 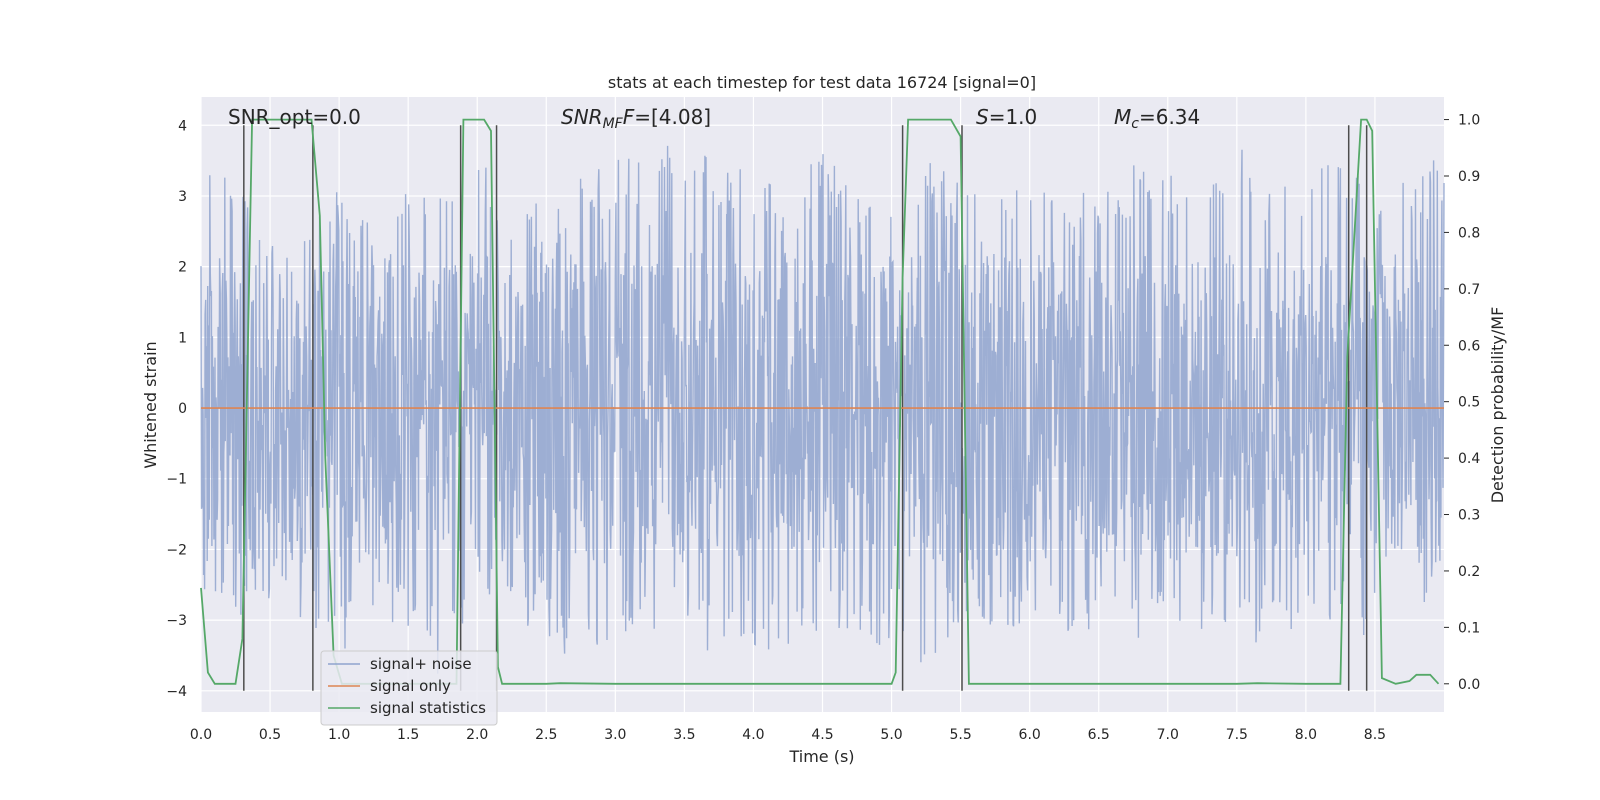 What do you see at coordinates (615, 735) in the screenshot?
I see `x-tick-label: 3.0` at bounding box center [615, 735].